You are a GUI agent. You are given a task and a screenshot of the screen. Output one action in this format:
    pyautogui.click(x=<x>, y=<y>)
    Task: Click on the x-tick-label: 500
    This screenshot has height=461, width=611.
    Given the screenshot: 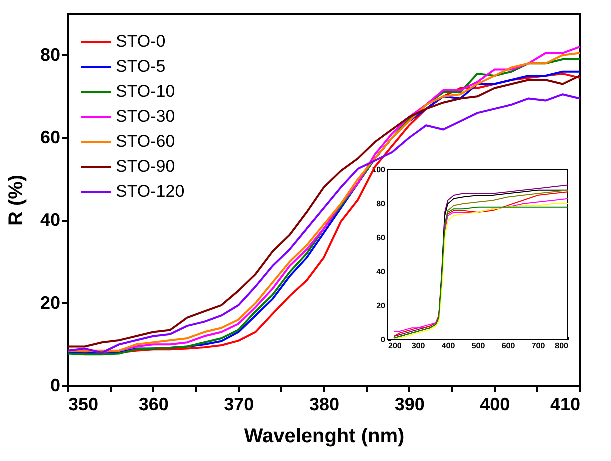 What is the action you would take?
    pyautogui.click(x=479, y=346)
    